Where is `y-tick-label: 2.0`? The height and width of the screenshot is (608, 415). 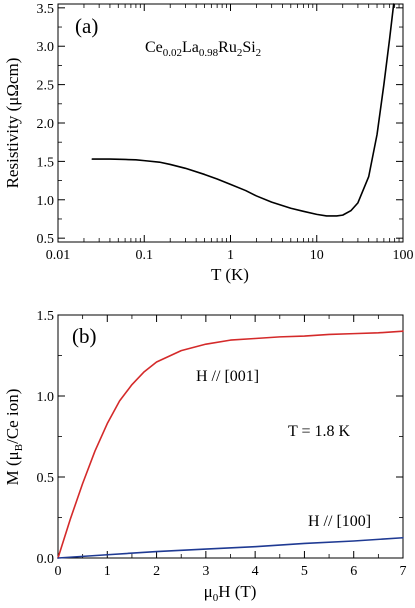 y-tick-label: 2.0 is located at coordinates (46, 124).